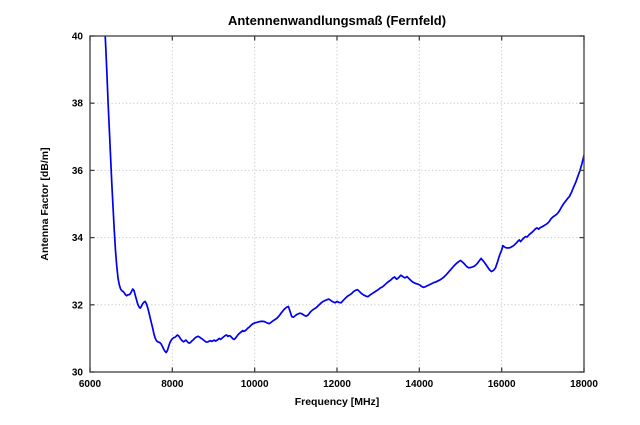 This screenshot has width=640, height=425. What do you see at coordinates (172, 384) in the screenshot?
I see `x-tick-label: 8000` at bounding box center [172, 384].